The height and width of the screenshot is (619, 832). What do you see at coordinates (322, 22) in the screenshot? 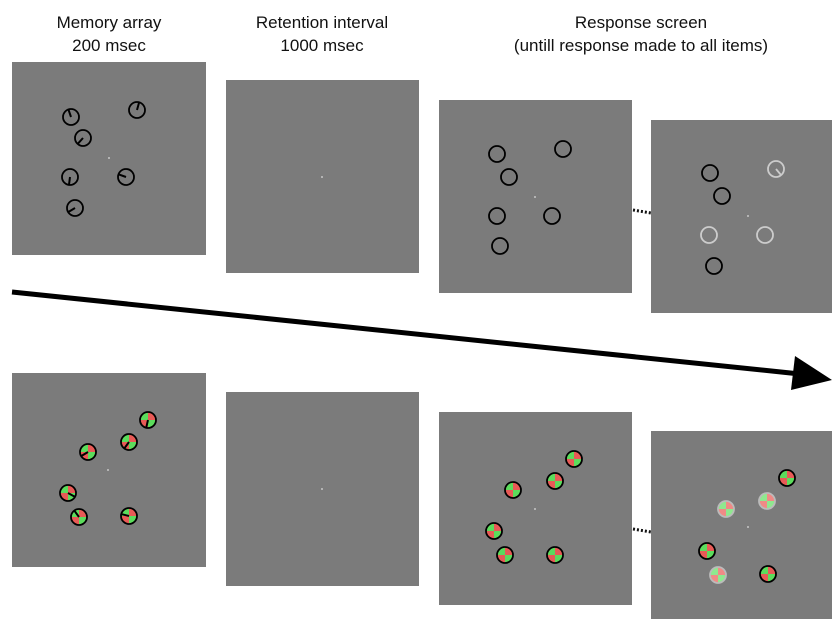
I see `column-title: Retention interval` at bounding box center [322, 22].